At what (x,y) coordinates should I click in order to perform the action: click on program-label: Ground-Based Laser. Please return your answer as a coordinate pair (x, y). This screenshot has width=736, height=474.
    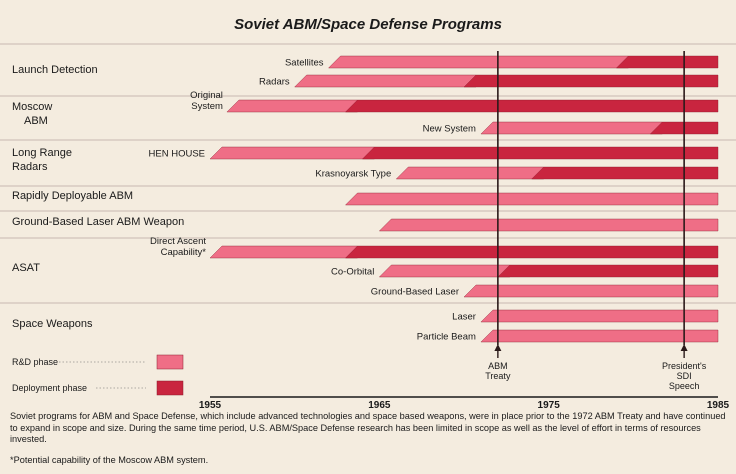
    Looking at the image, I should click on (415, 292).